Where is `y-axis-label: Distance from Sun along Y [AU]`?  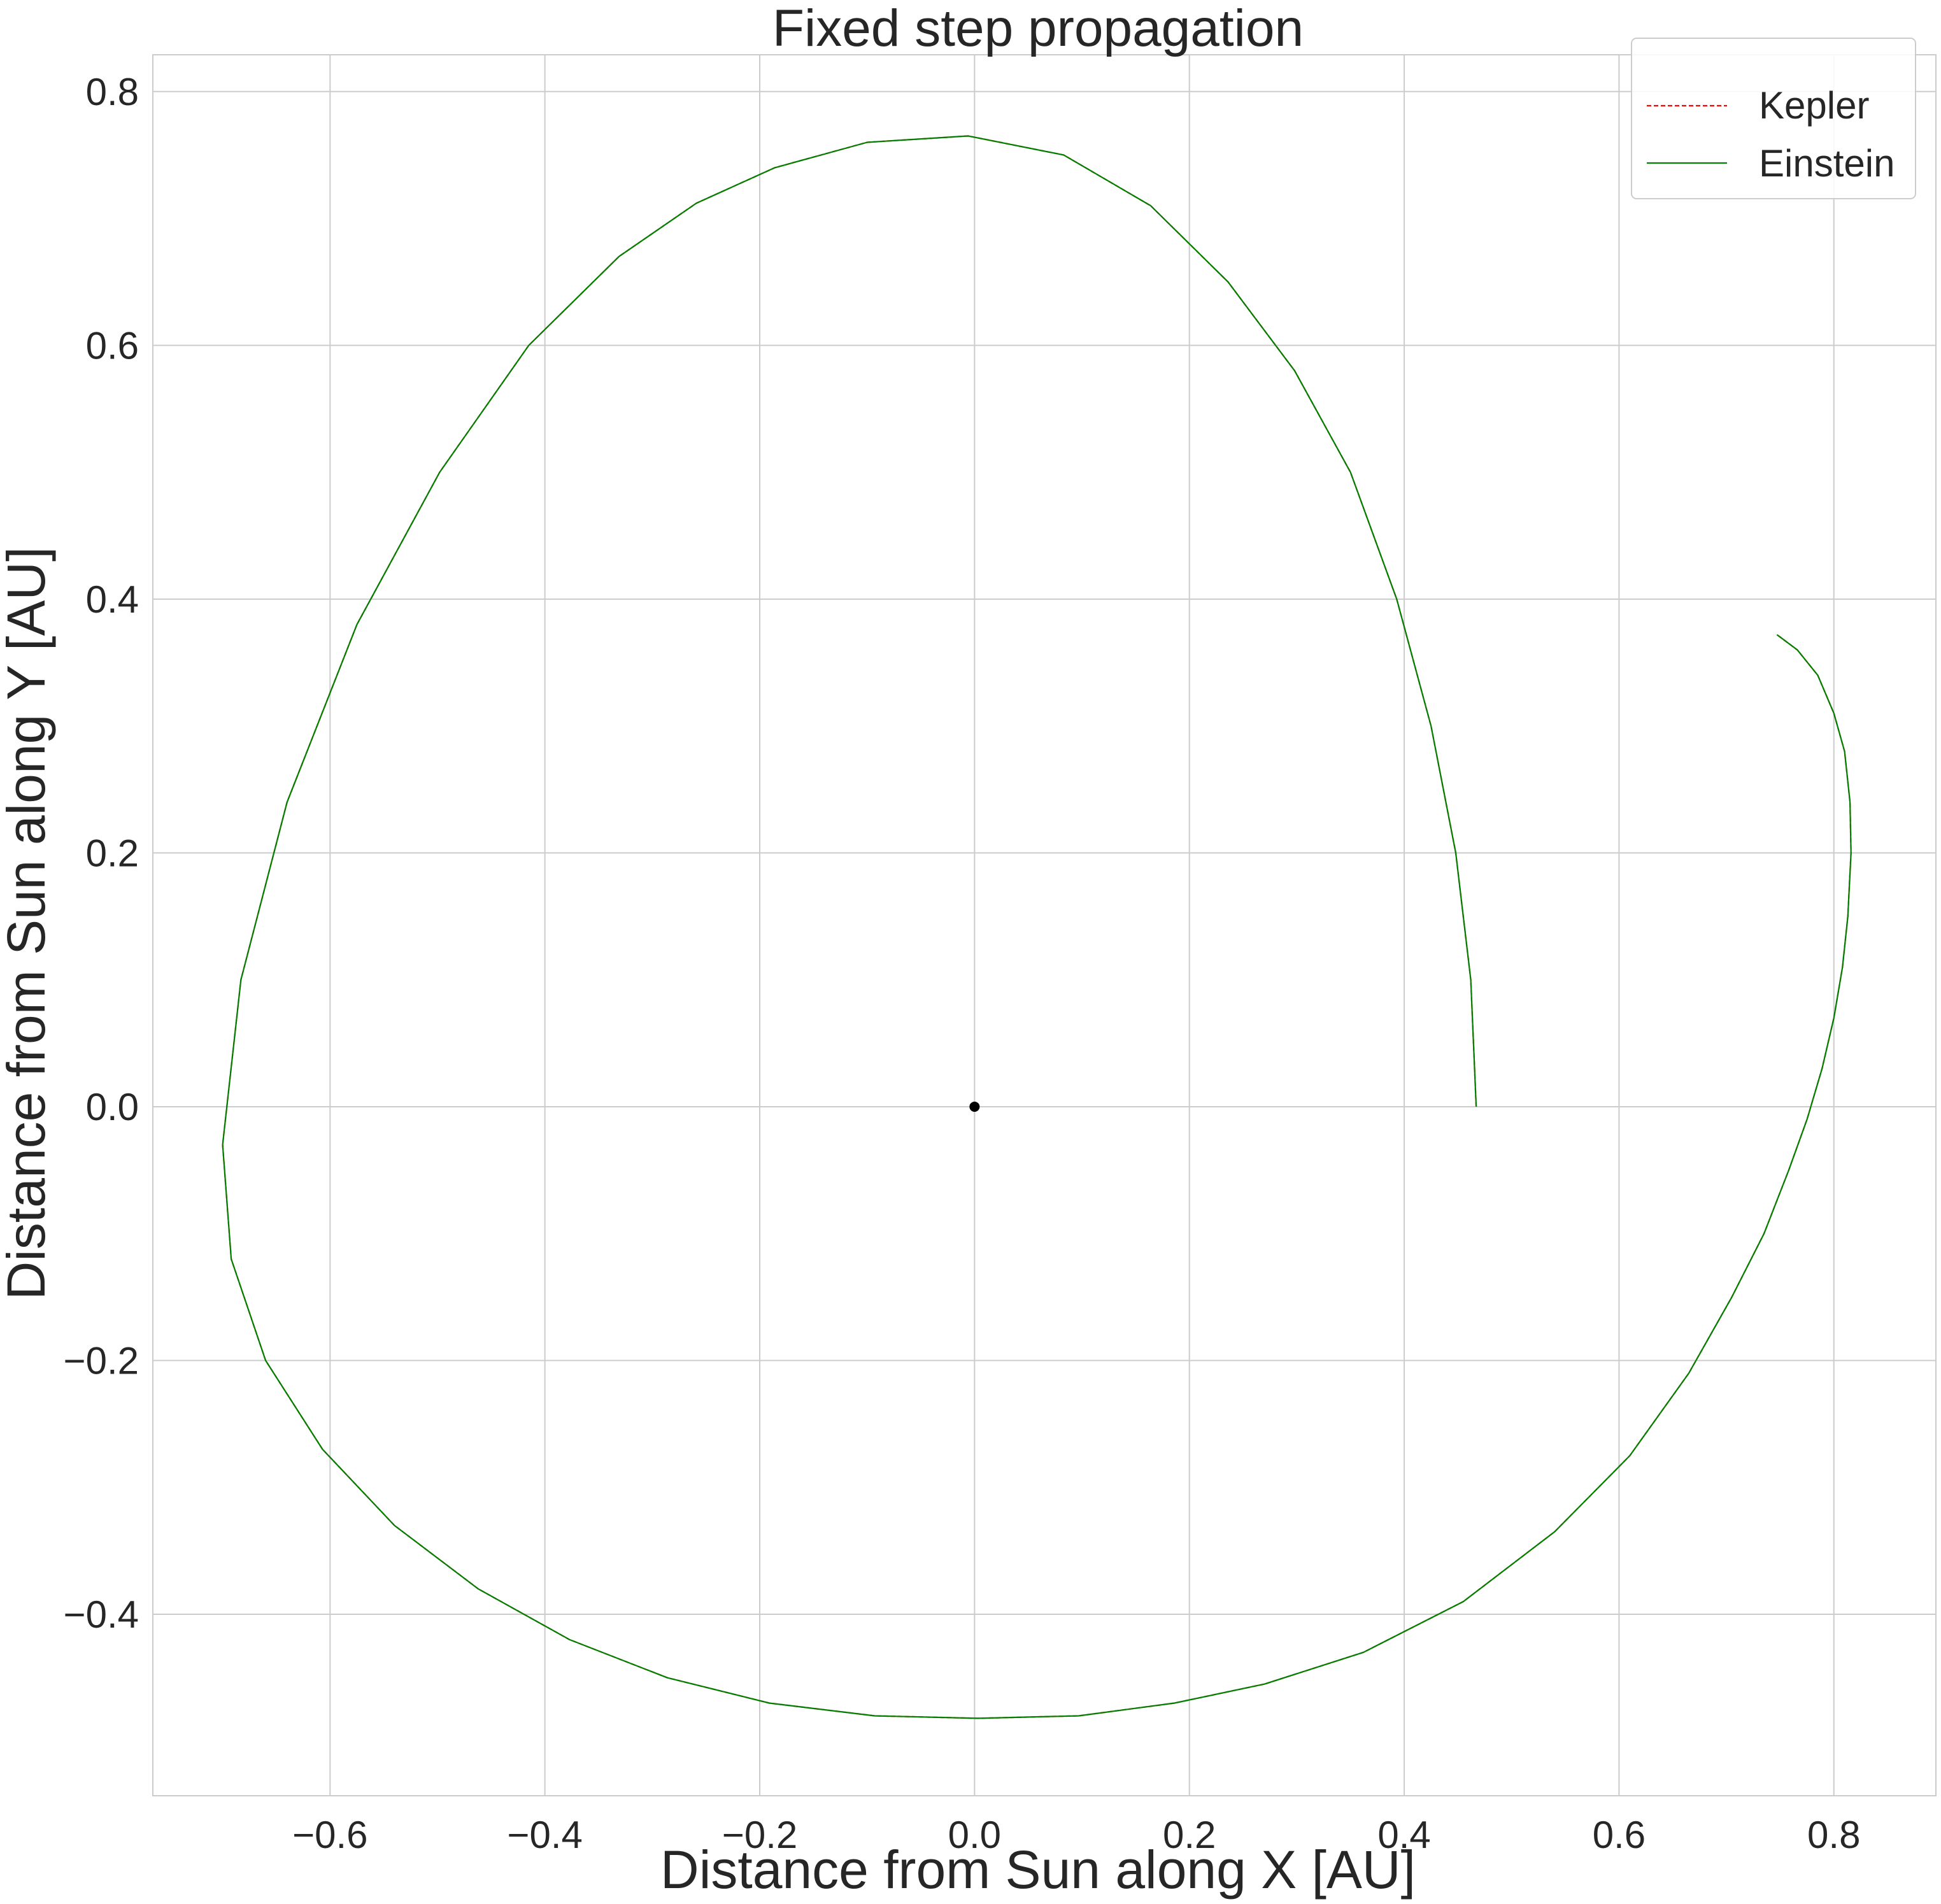
y-axis-label: Distance from Sun along Y [AU] is located at coordinates (28, 923).